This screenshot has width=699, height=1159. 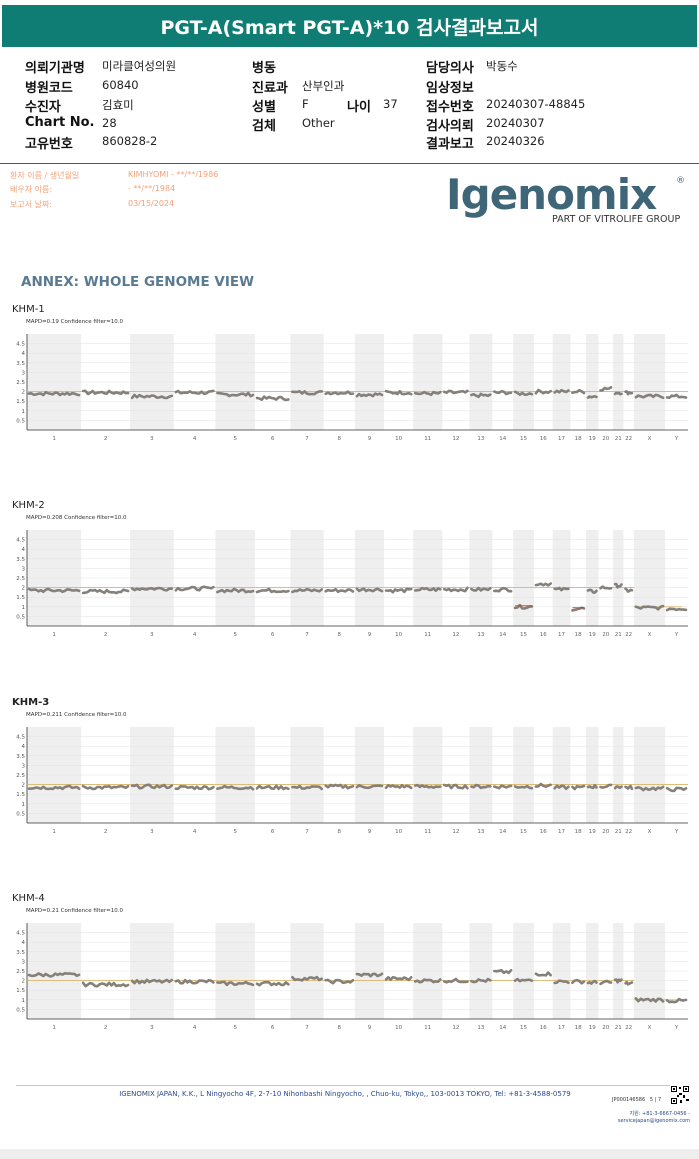 What do you see at coordinates (264, 107) in the screenshot?
I see `sex-label: 성별` at bounding box center [264, 107].